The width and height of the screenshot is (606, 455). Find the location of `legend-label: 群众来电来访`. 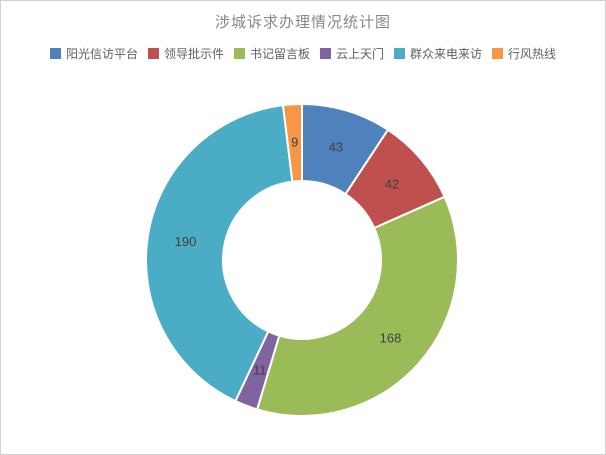

legend-label: 群众来电来访 is located at coordinates (446, 54).